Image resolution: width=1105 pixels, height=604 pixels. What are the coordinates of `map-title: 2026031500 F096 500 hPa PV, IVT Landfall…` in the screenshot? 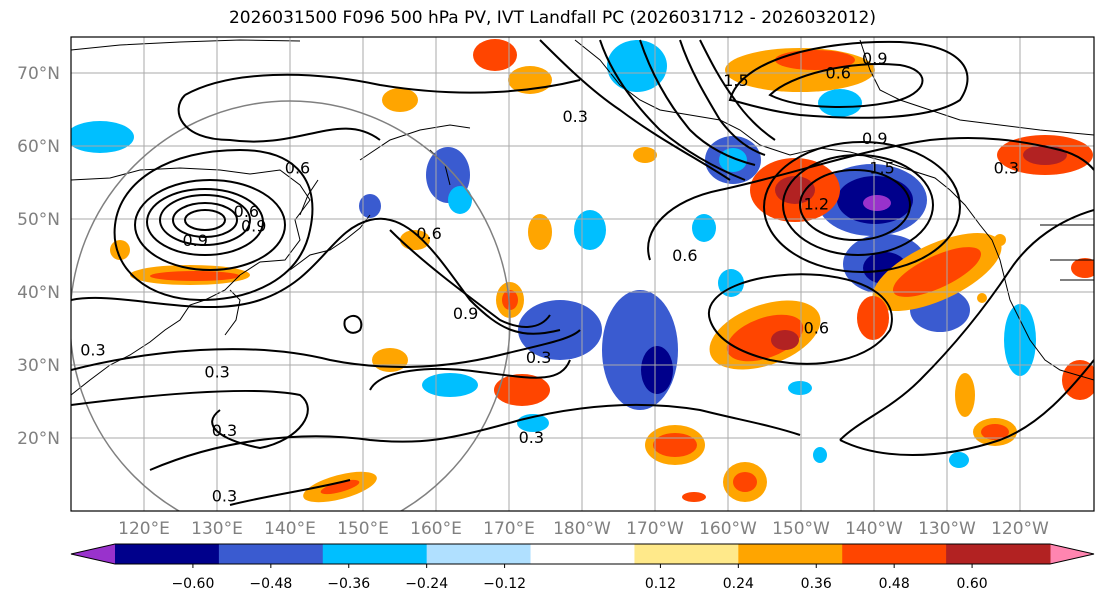 It's located at (552, 18).